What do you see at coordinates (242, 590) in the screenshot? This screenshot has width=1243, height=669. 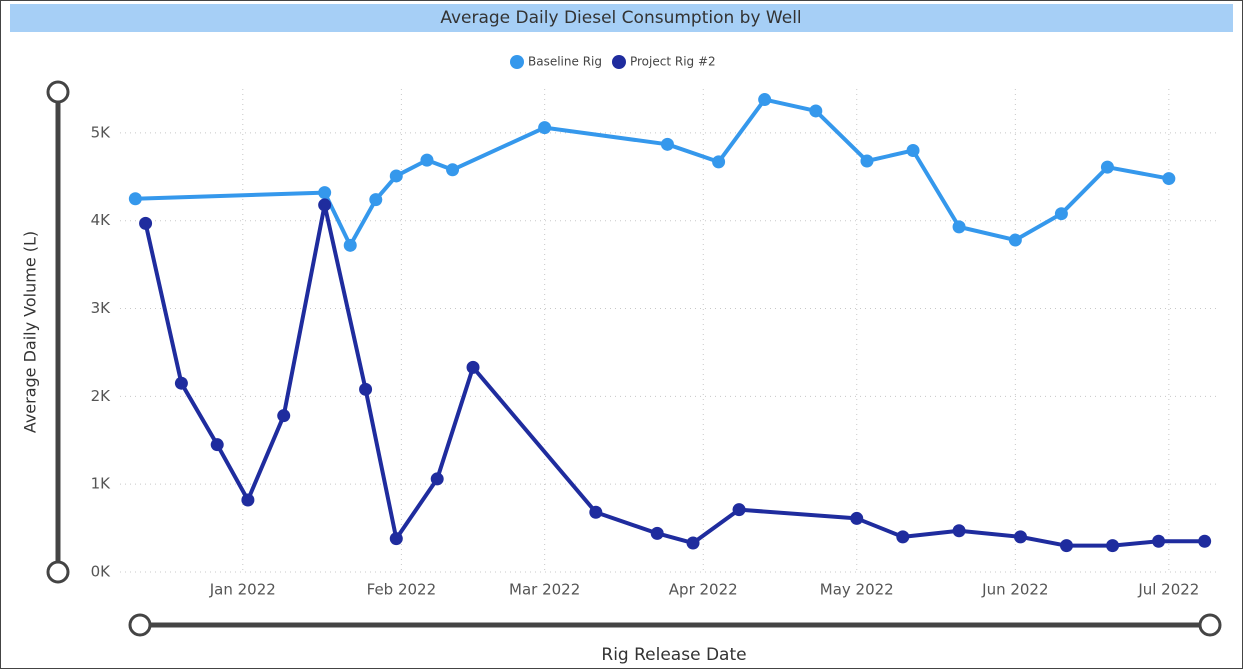 I see `x-tick-label: Jan 2022` at bounding box center [242, 590].